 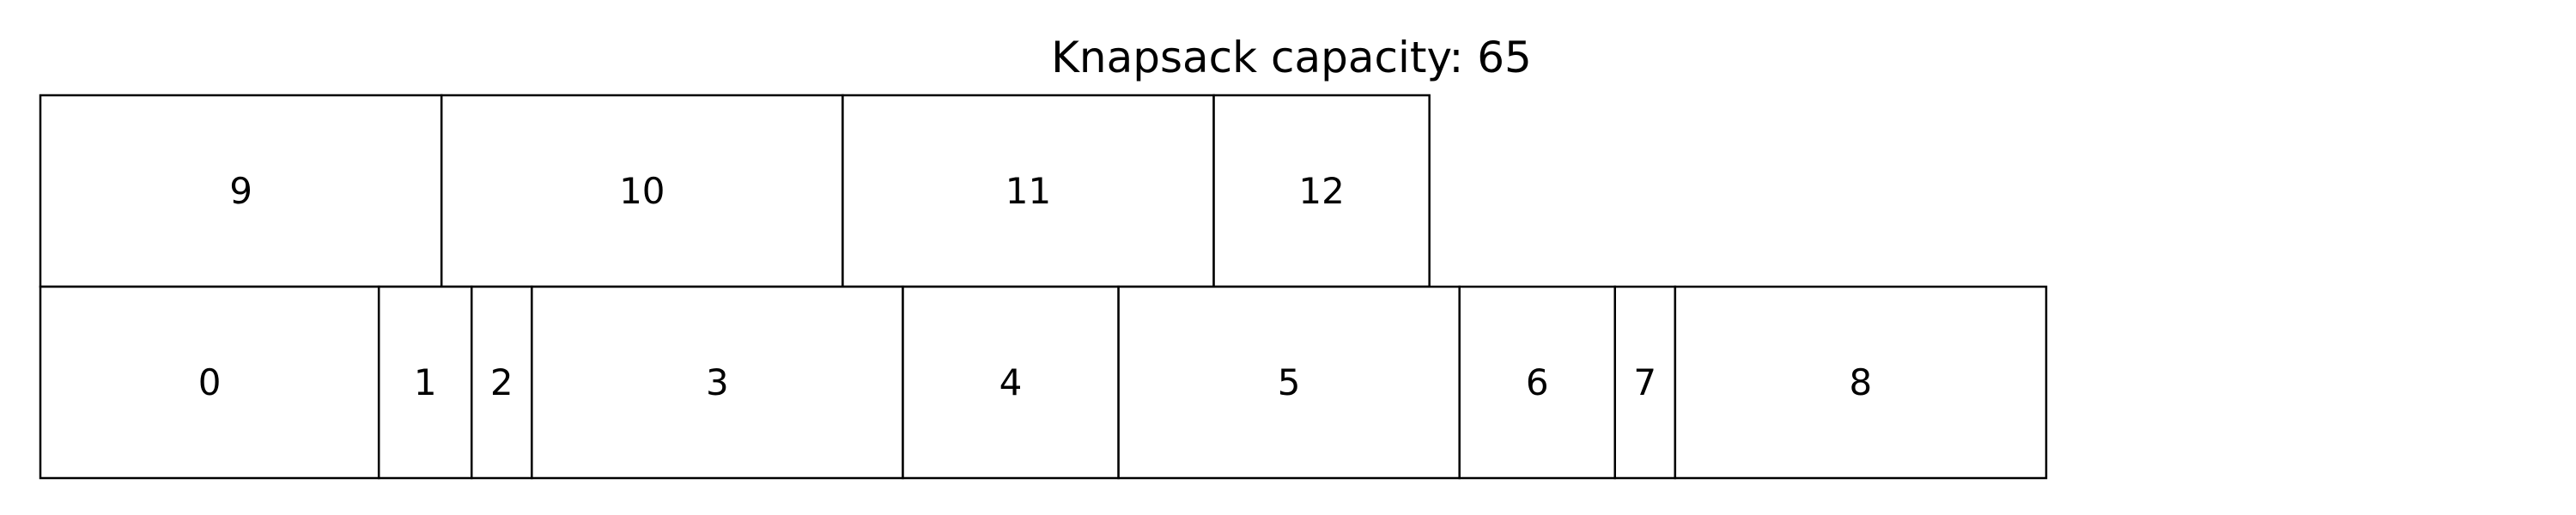 I want to click on item-label-12: 12, so click(x=1321, y=191).